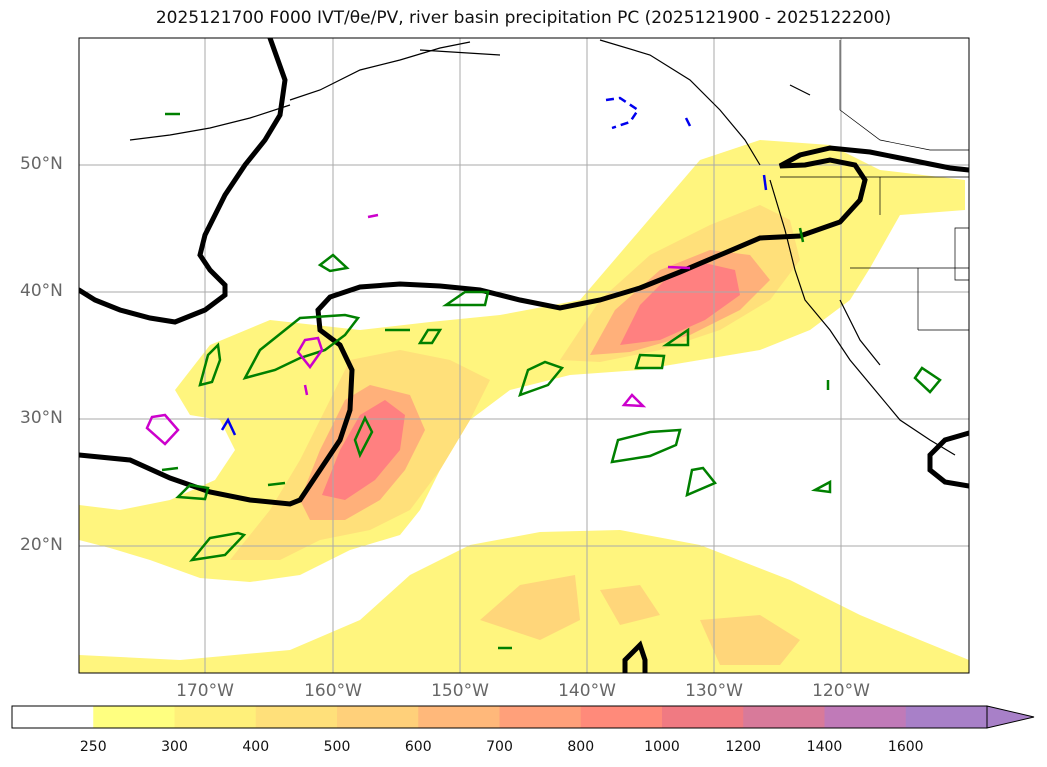 The height and width of the screenshot is (767, 1047). Describe the element at coordinates (587, 691) in the screenshot. I see `lon-label-140w: 140°W` at that location.